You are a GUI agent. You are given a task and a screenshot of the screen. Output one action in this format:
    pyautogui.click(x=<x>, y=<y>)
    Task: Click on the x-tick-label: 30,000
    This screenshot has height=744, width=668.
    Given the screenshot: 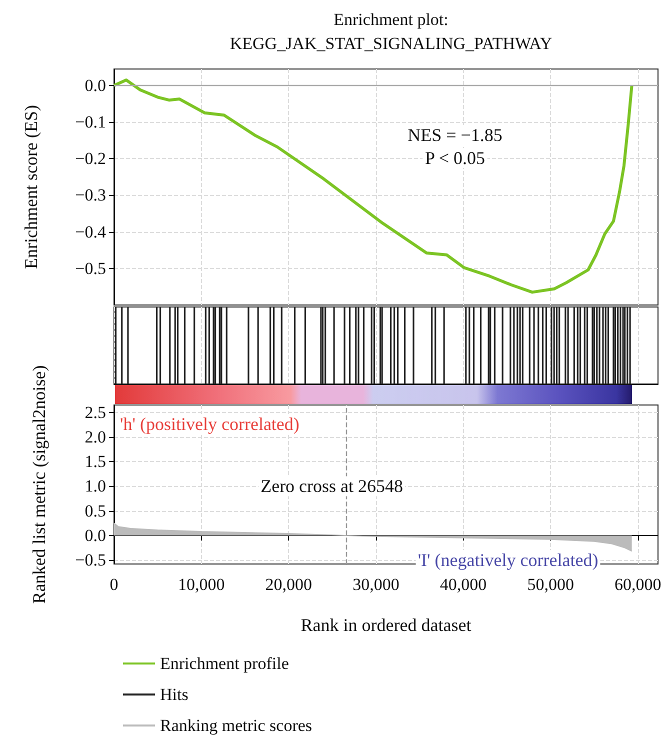 What is the action you would take?
    pyautogui.click(x=376, y=584)
    